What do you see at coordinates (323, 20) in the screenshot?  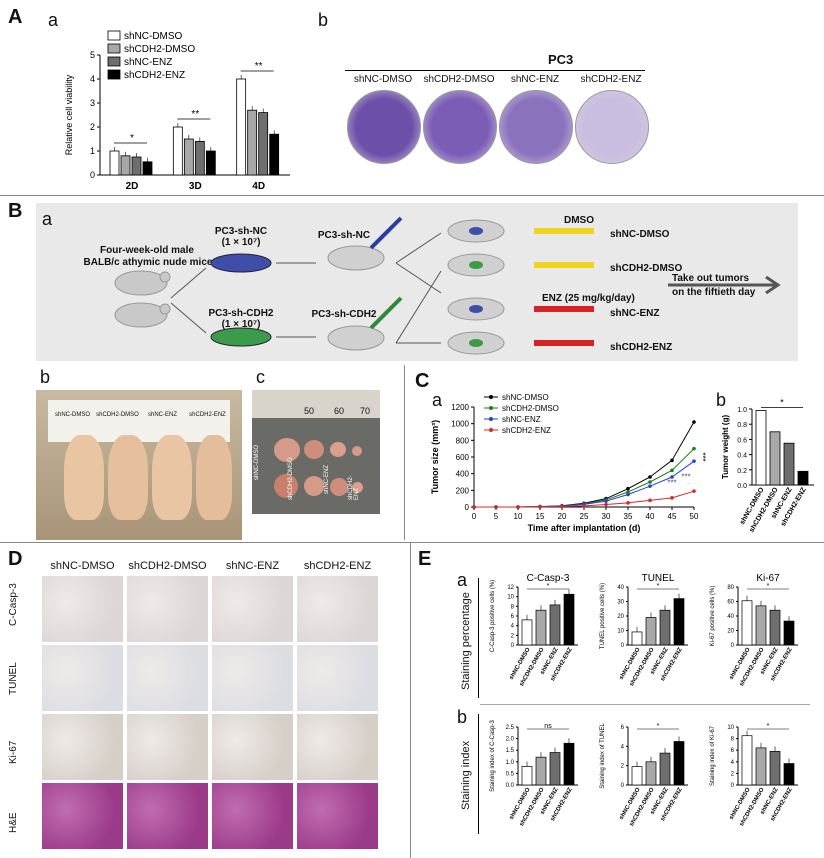 I see `subpanel-a-b: b` at bounding box center [323, 20].